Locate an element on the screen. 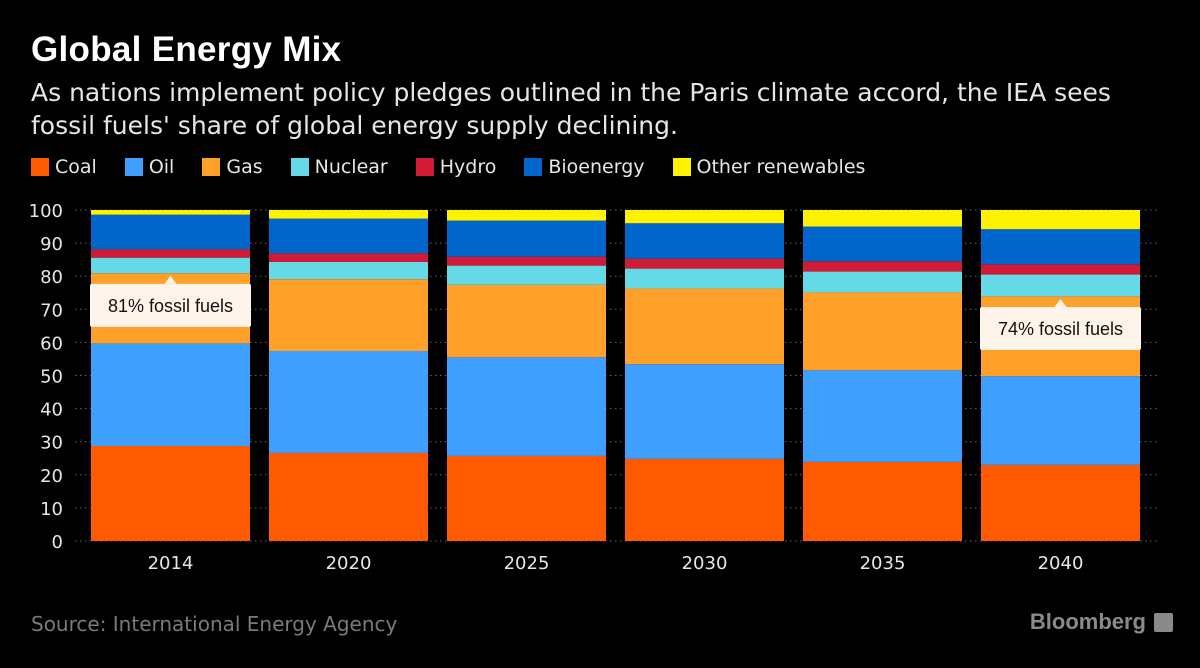  bar-segment-hydro-2020 is located at coordinates (348, 257).